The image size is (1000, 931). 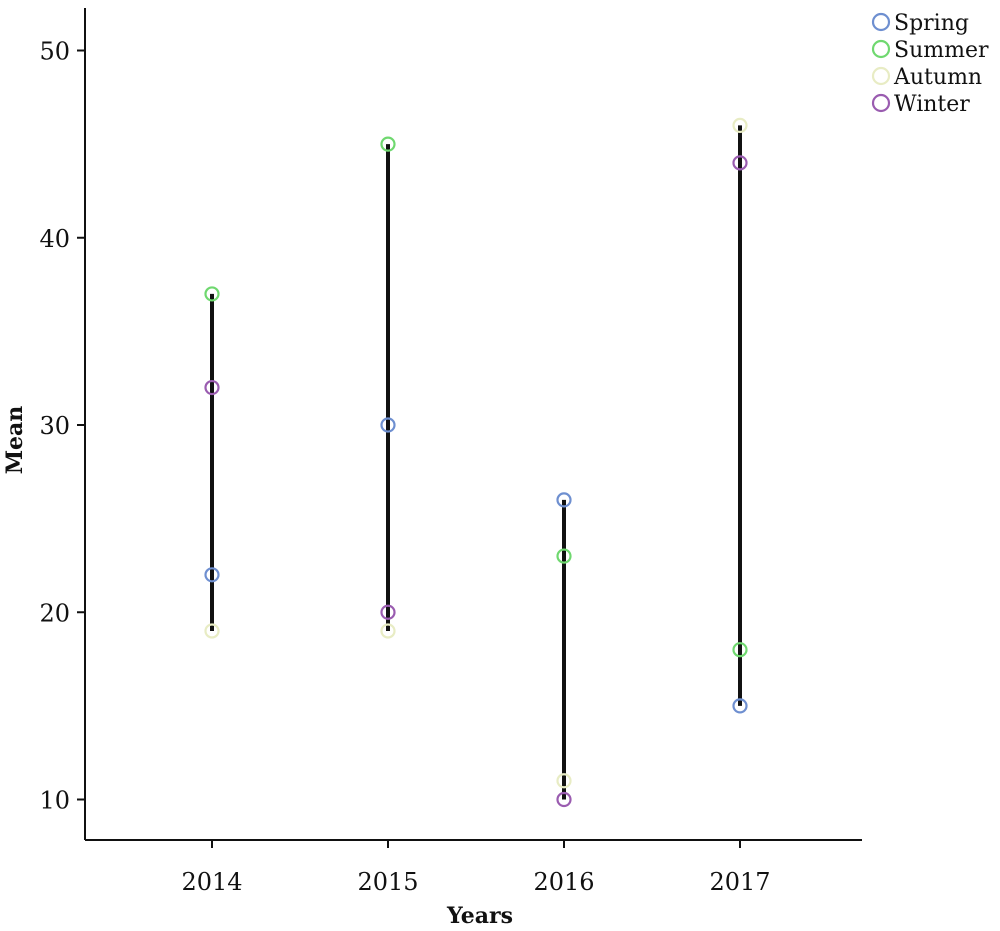 I want to click on point-winter-2016, so click(x=564, y=799).